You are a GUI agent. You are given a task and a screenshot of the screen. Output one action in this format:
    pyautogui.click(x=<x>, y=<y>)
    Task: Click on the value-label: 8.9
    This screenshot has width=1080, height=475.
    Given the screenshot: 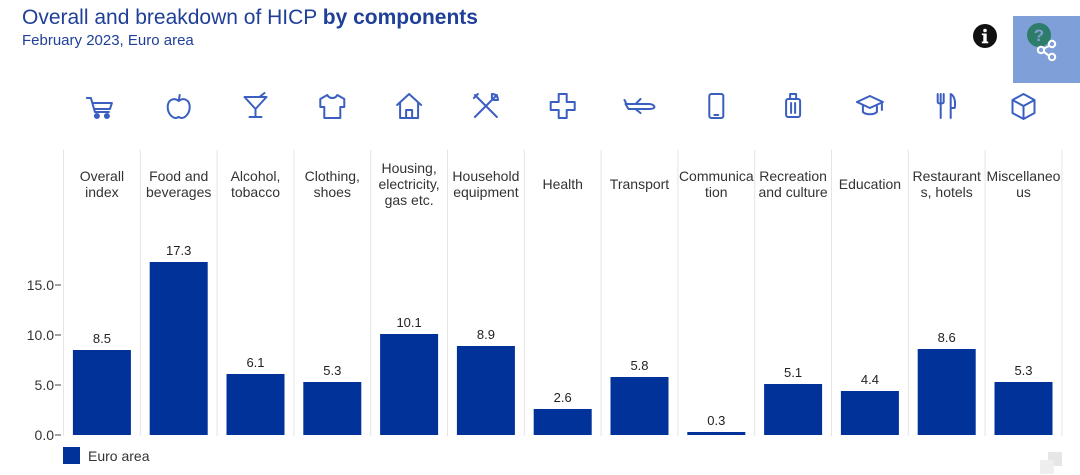 What is the action you would take?
    pyautogui.click(x=486, y=334)
    